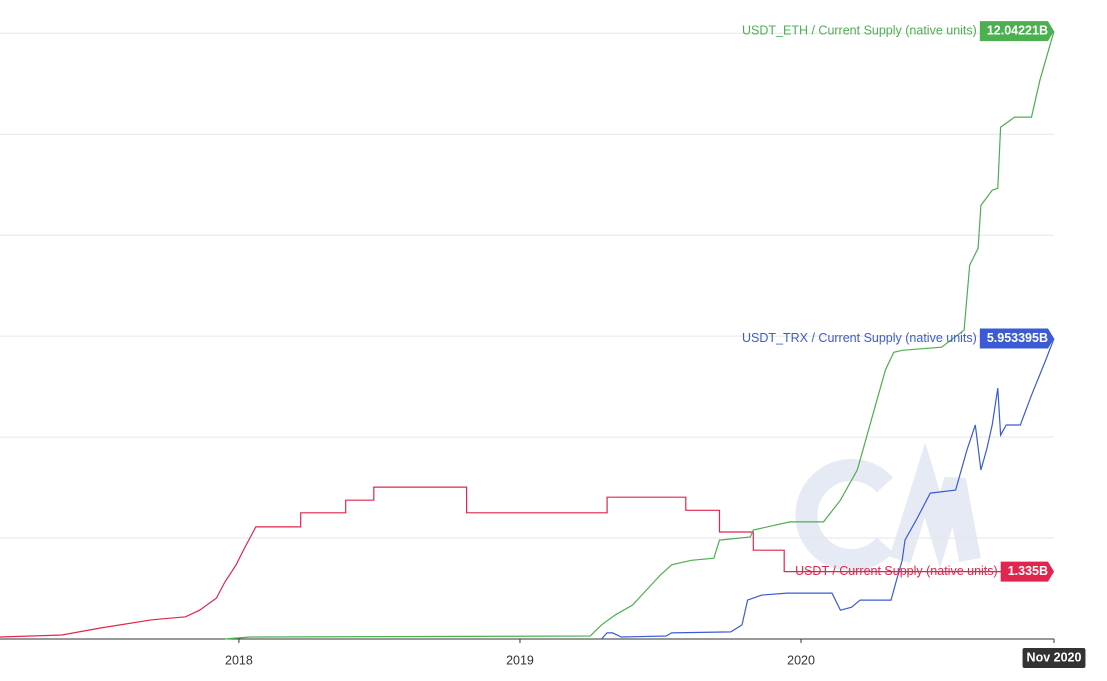 This screenshot has width=1107, height=681. I want to click on x-tick-label: Nov 2020, so click(1054, 657).